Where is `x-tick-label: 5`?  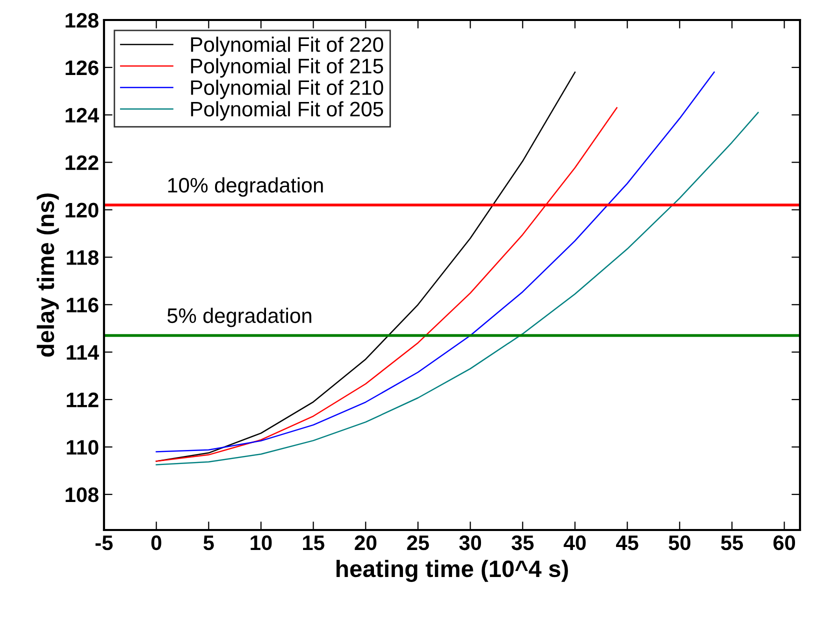
x-tick-label: 5 is located at coordinates (209, 543).